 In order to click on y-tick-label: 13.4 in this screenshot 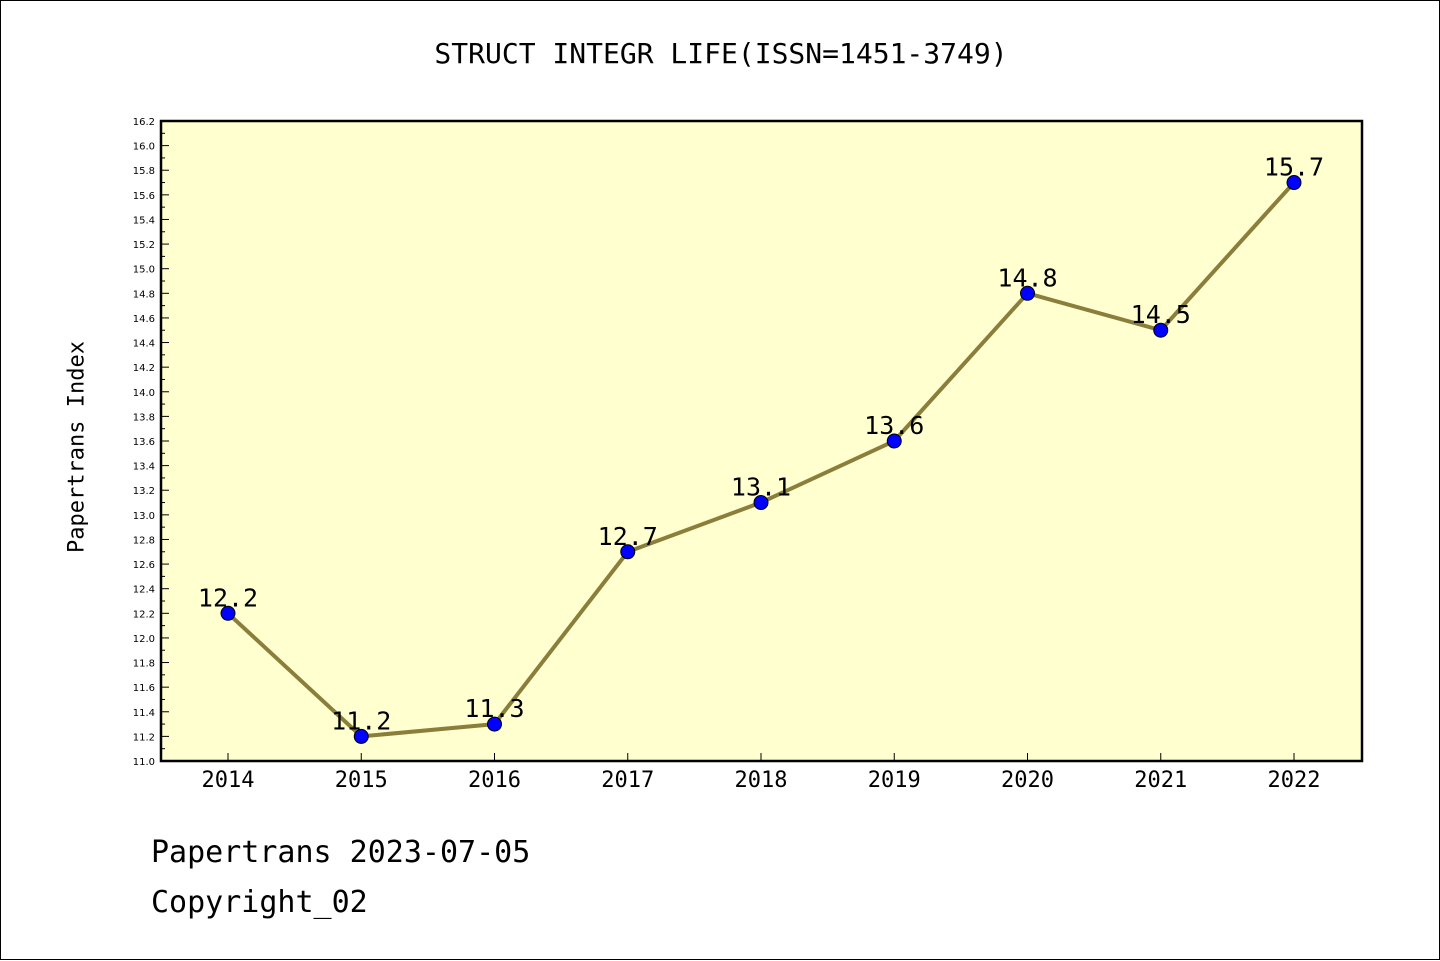, I will do `click(144, 467)`.